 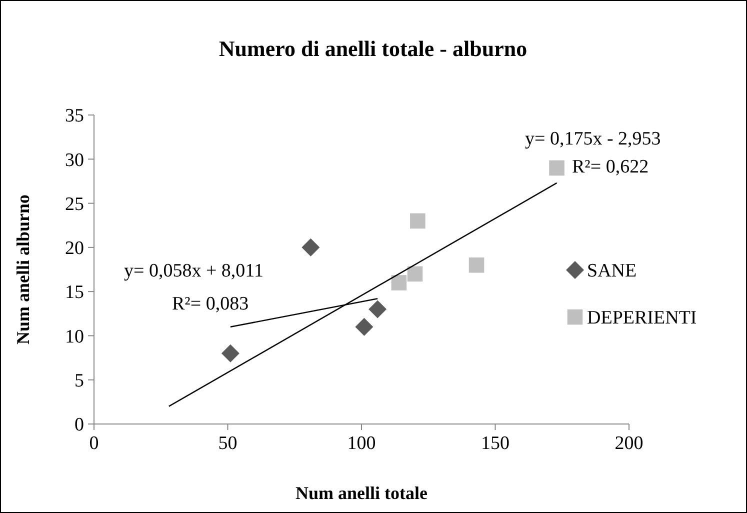 What do you see at coordinates (361, 443) in the screenshot?
I see `x-tick-label: 100` at bounding box center [361, 443].